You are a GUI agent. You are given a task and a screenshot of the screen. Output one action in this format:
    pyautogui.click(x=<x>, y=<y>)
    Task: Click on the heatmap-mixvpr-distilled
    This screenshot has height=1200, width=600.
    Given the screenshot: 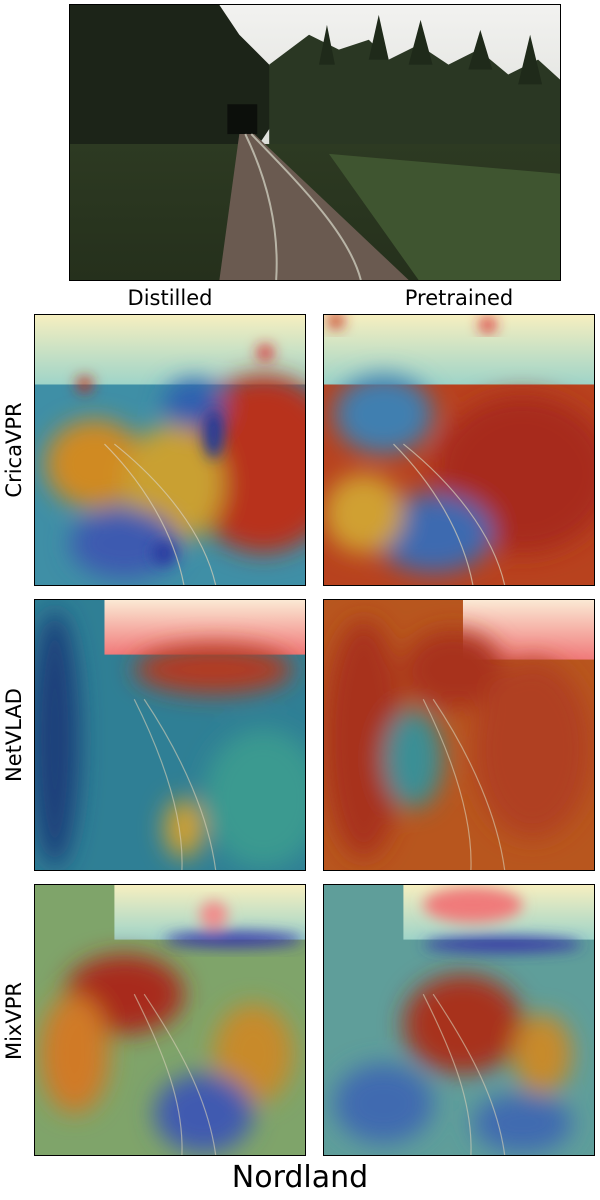 What is the action you would take?
    pyautogui.click(x=170, y=1020)
    